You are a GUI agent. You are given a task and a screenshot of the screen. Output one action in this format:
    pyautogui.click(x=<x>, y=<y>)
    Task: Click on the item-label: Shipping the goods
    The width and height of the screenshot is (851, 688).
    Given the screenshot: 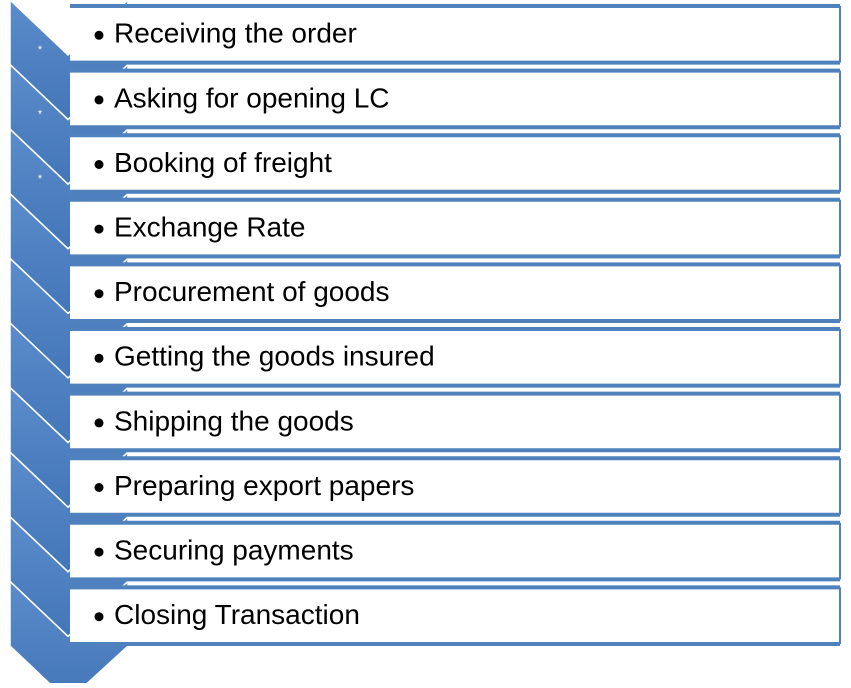 What is the action you would take?
    pyautogui.click(x=234, y=420)
    